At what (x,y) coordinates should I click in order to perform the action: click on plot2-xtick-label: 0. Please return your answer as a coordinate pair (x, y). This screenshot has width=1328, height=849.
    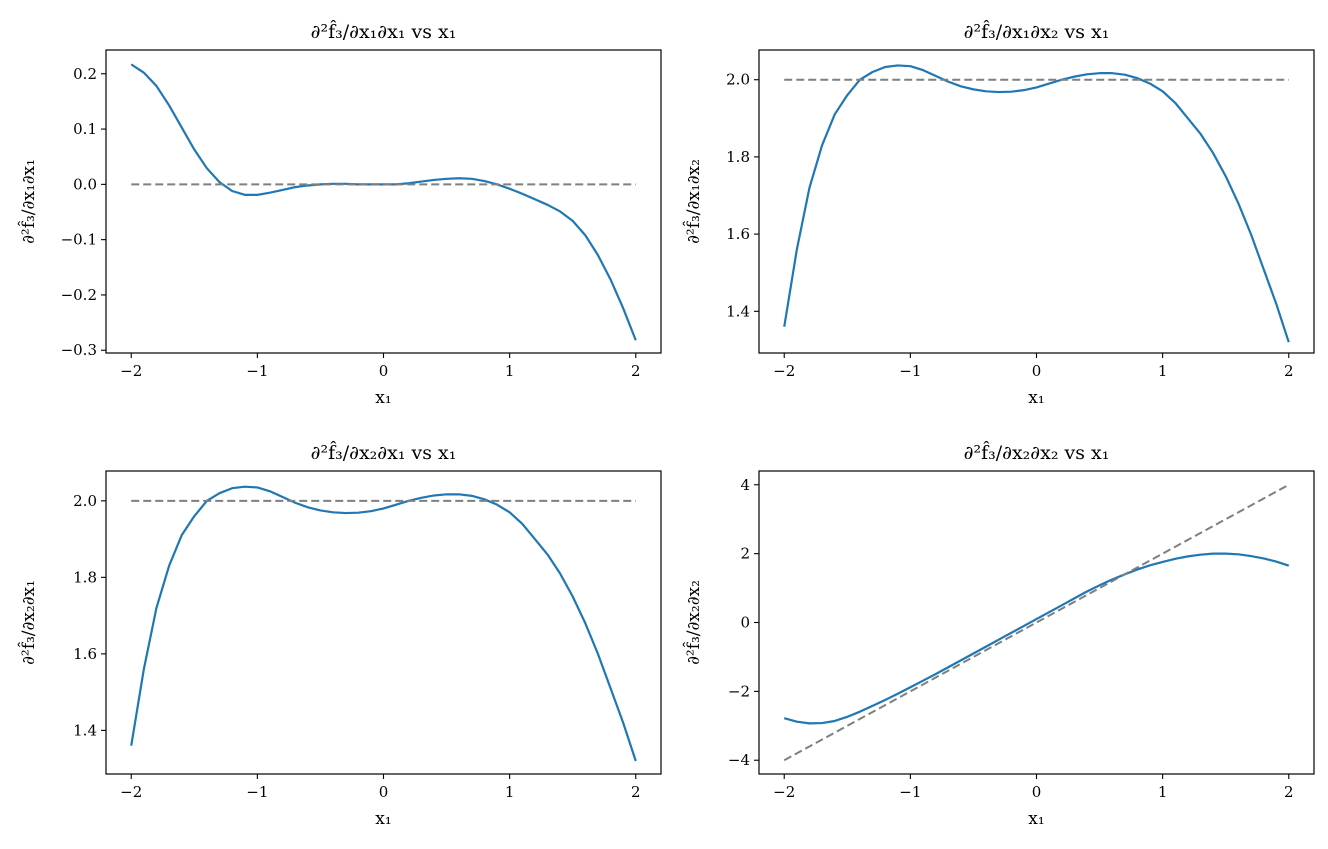
    Looking at the image, I should click on (1037, 371).